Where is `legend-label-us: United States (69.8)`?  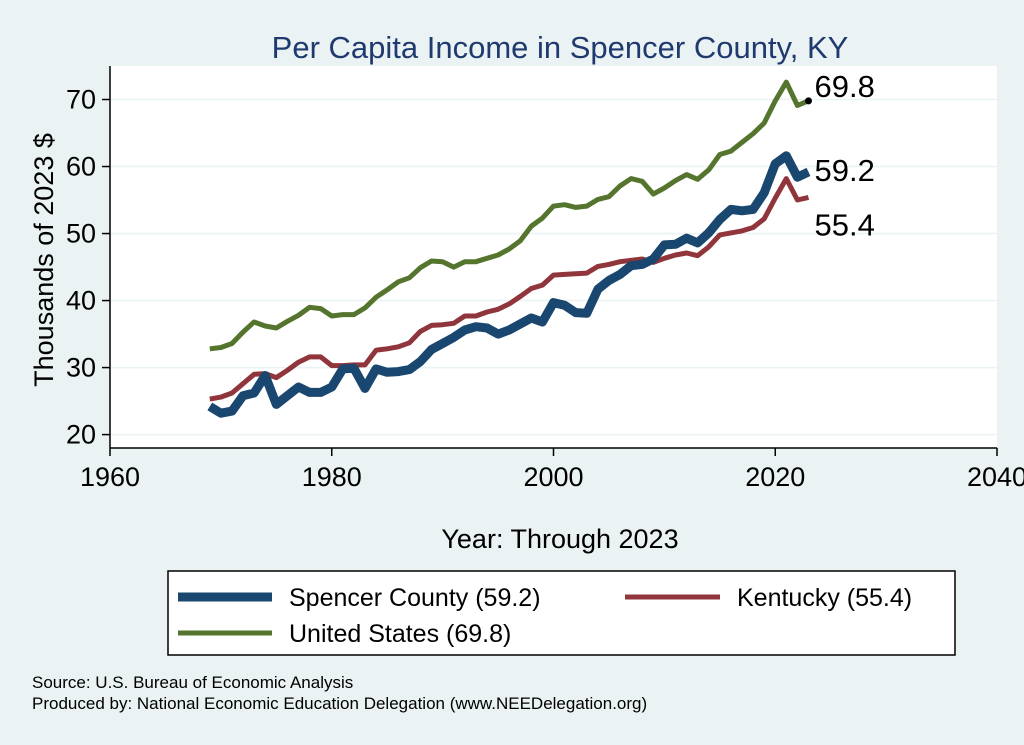
legend-label-us: United States (69.8) is located at coordinates (400, 634).